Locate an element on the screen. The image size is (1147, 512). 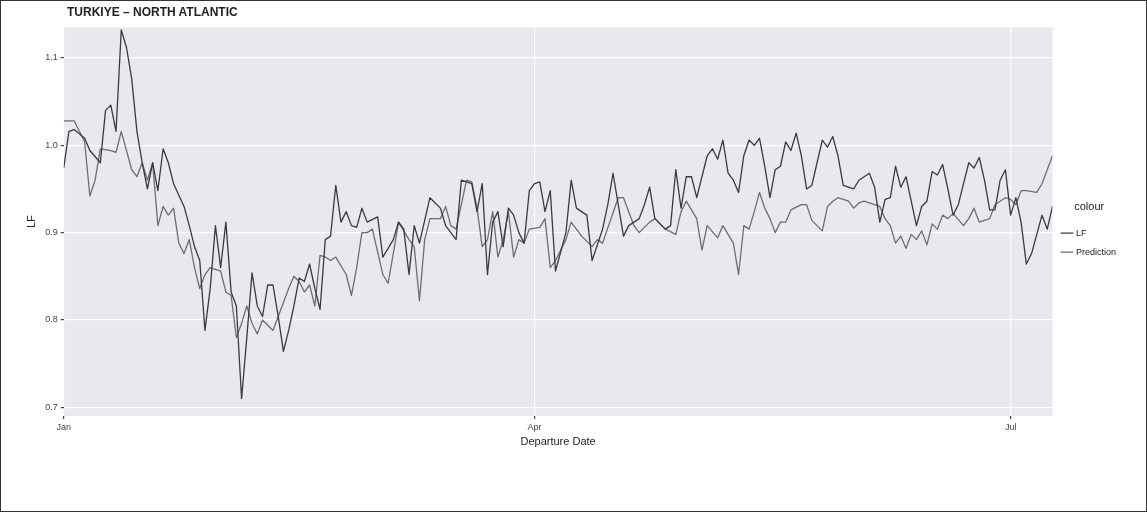
y-axis-title: LF is located at coordinates (30, 222).